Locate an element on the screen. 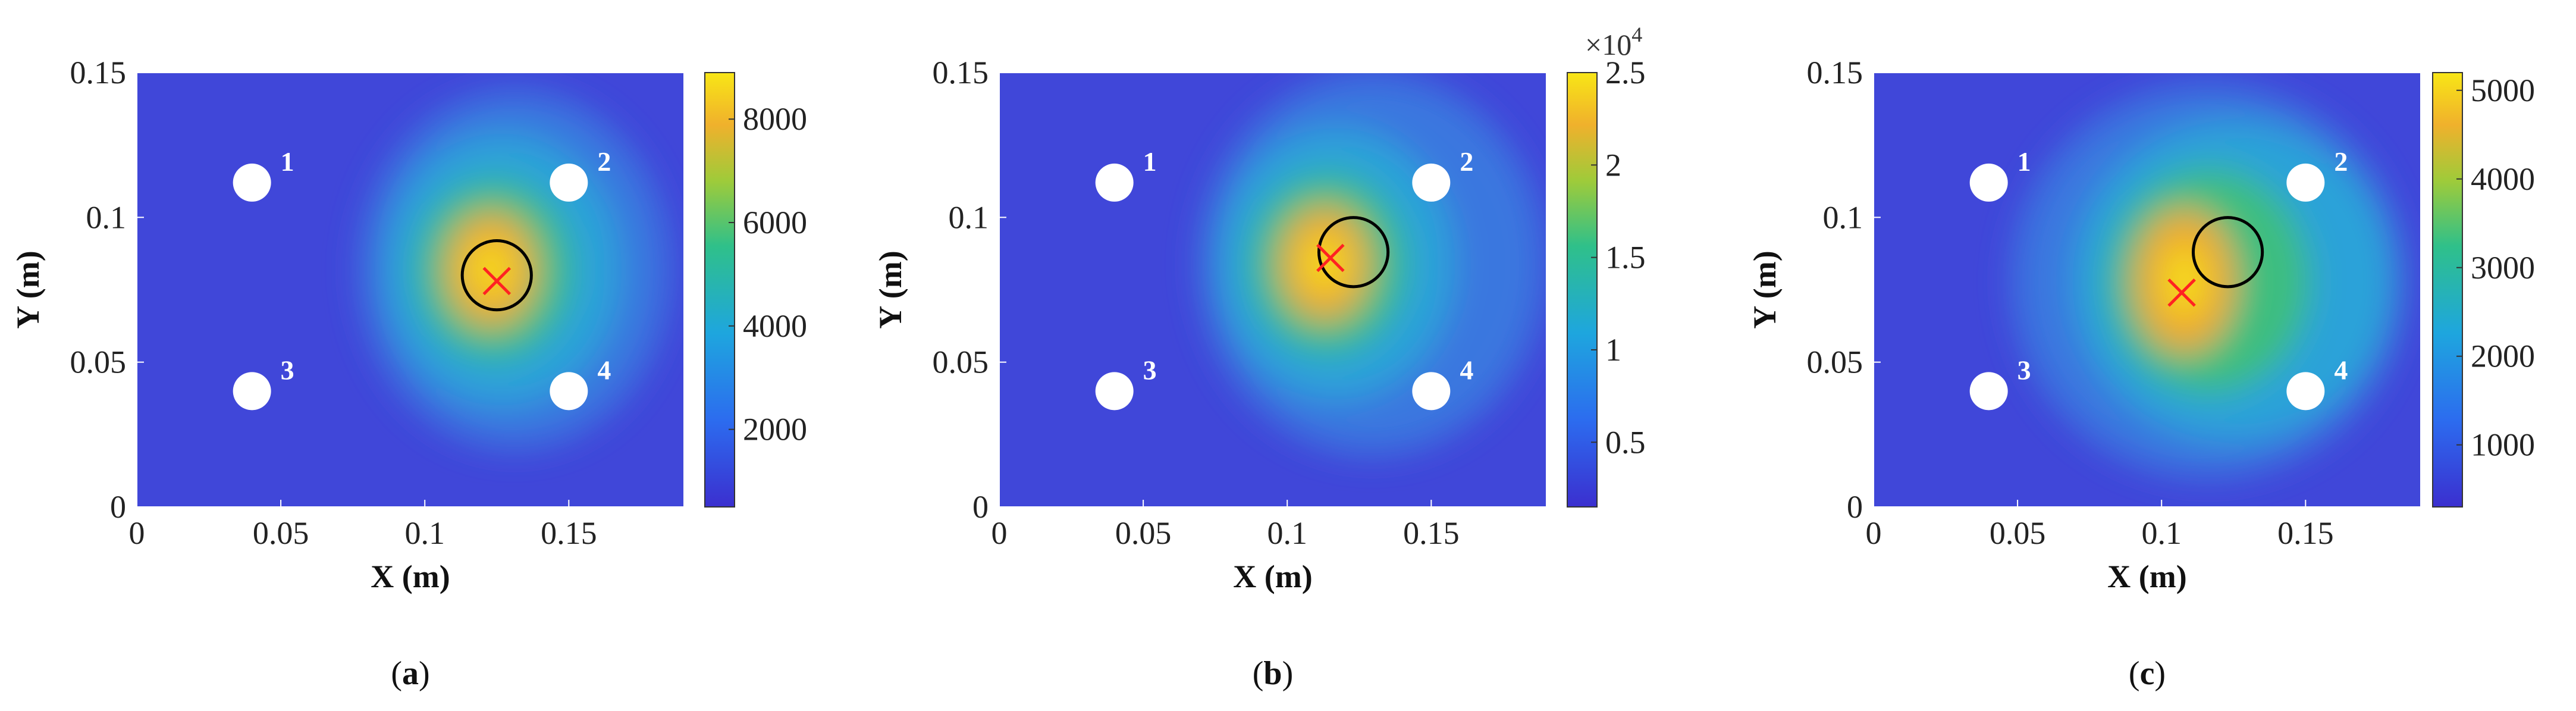 This screenshot has width=2576, height=711. colorbar-tick-label: 8000 is located at coordinates (775, 119).